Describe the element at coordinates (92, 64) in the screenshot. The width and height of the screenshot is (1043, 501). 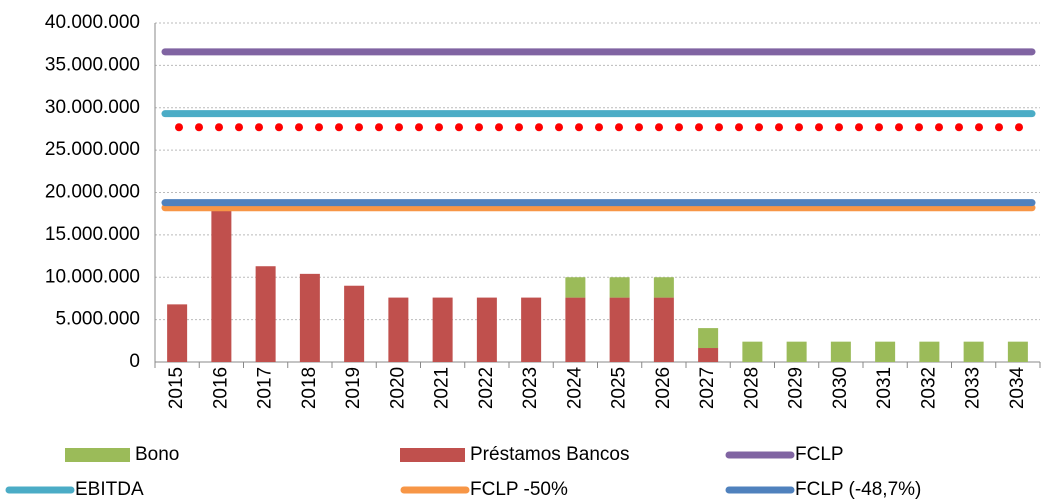
I see `y-tick-label: 35.000.000` at that location.